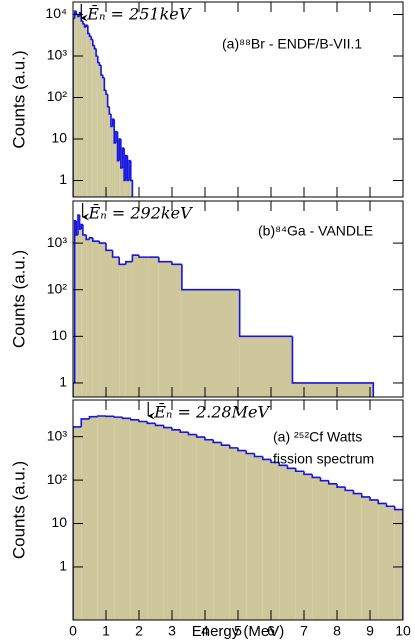 The image size is (415, 640). I want to click on legend-text: (a) ²⁵²Cf Watts, so click(317, 437).